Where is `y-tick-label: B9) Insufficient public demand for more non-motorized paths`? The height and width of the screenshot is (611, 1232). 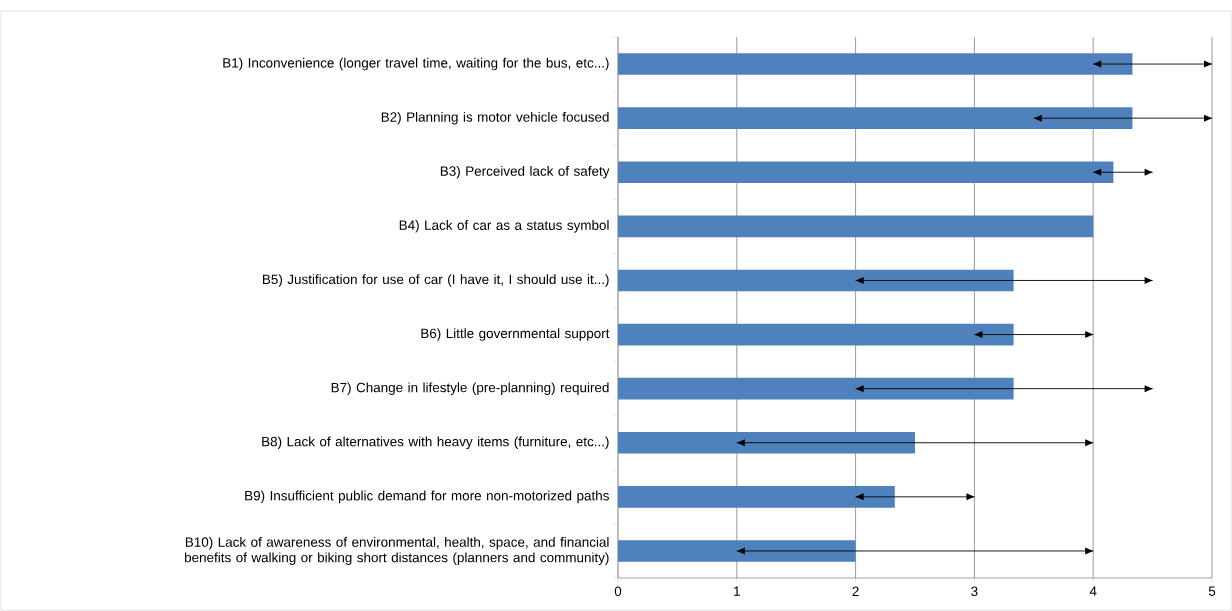 y-tick-label: B9) Insufficient public demand for more non-motorized paths is located at coordinates (427, 497).